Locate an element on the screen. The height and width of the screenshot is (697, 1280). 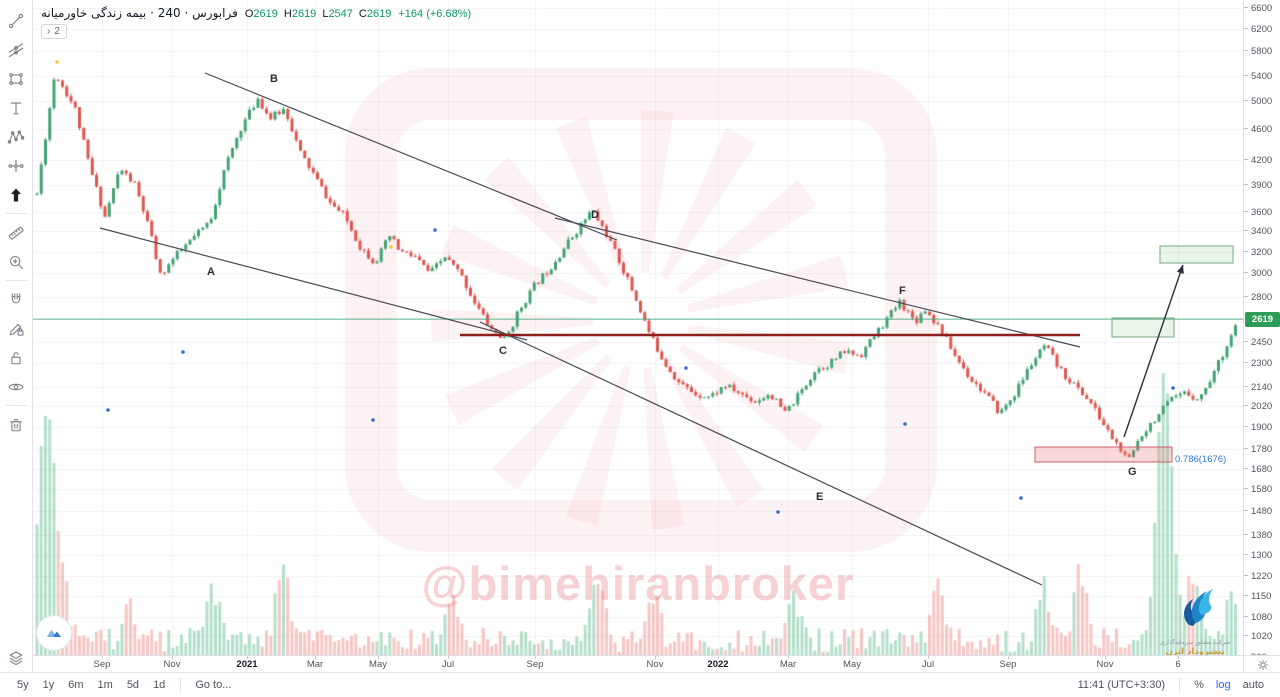
eye-button is located at coordinates (16, 386).